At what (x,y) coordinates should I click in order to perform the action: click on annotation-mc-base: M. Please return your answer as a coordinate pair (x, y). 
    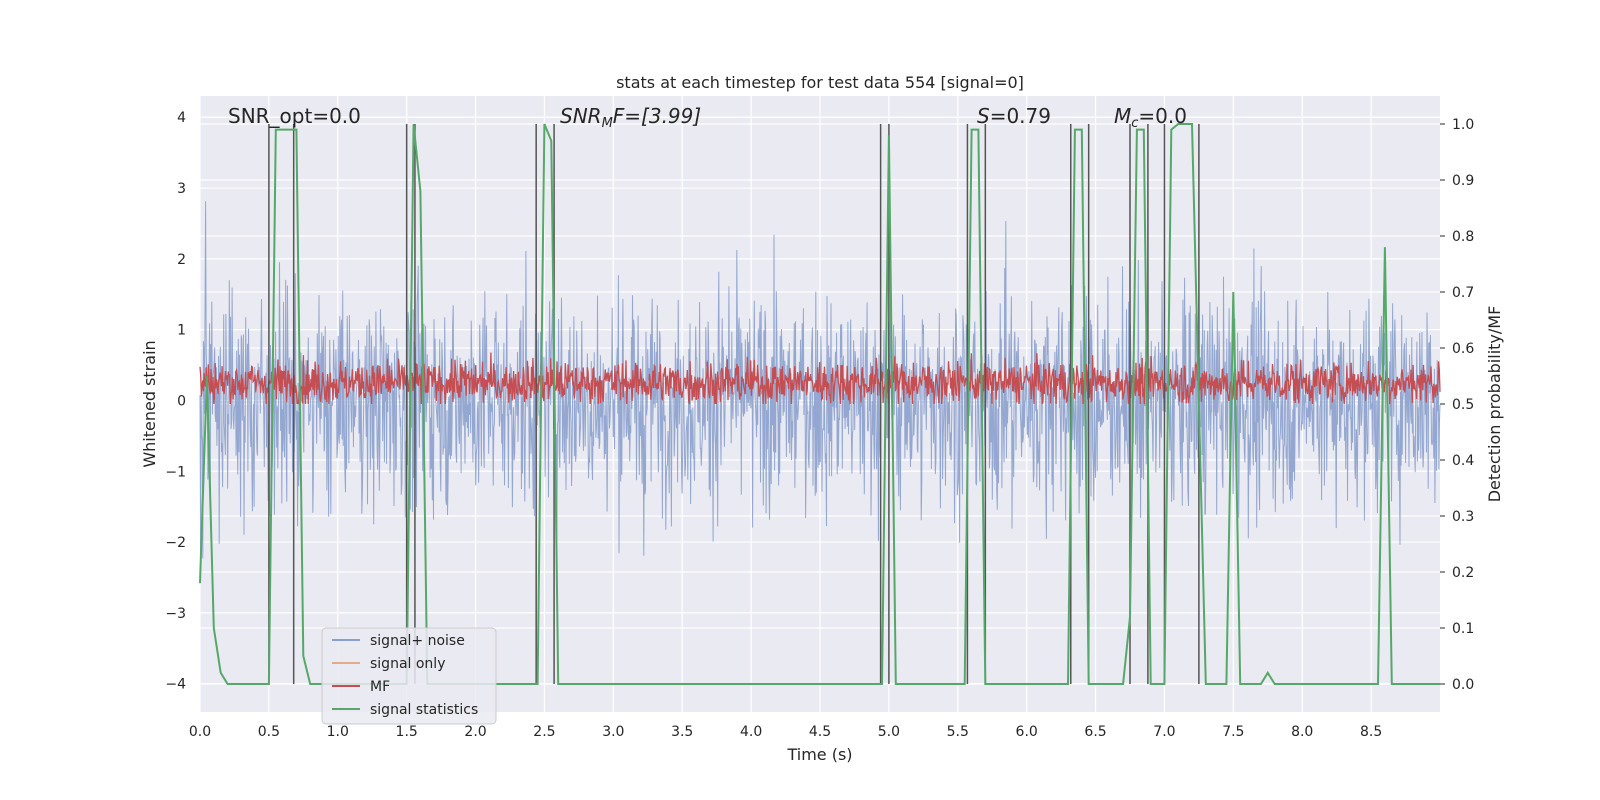
    Looking at the image, I should click on (1122, 116).